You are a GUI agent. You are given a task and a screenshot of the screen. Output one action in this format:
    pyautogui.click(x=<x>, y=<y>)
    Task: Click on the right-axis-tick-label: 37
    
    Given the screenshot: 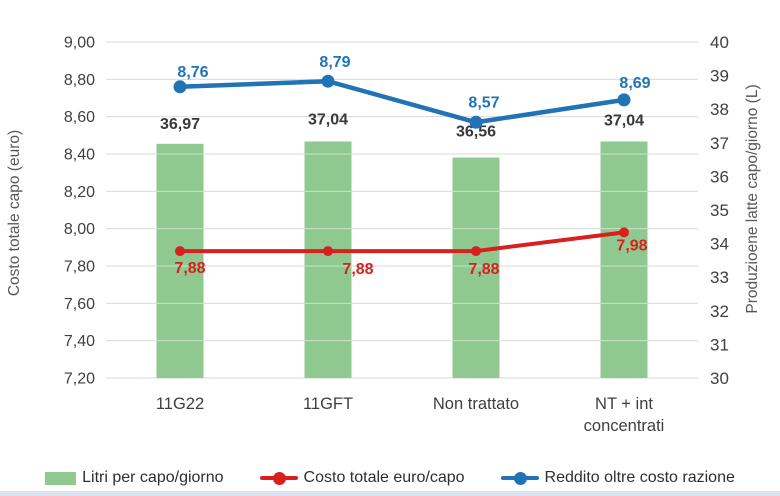 What is the action you would take?
    pyautogui.click(x=719, y=143)
    